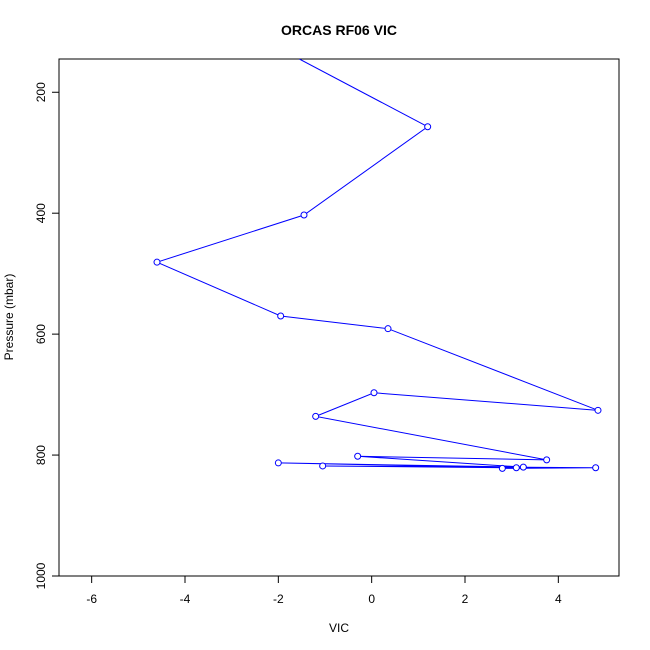  I want to click on x-tick-label: 2, so click(465, 599).